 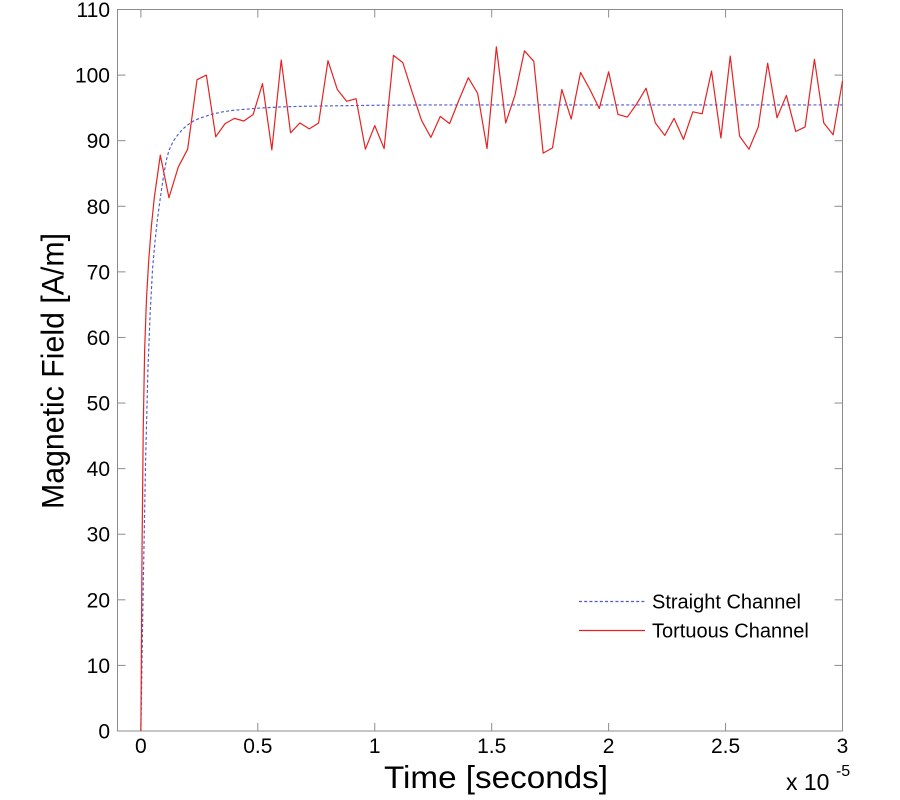 What do you see at coordinates (98, 404) in the screenshot?
I see `y-tick-label: 50` at bounding box center [98, 404].